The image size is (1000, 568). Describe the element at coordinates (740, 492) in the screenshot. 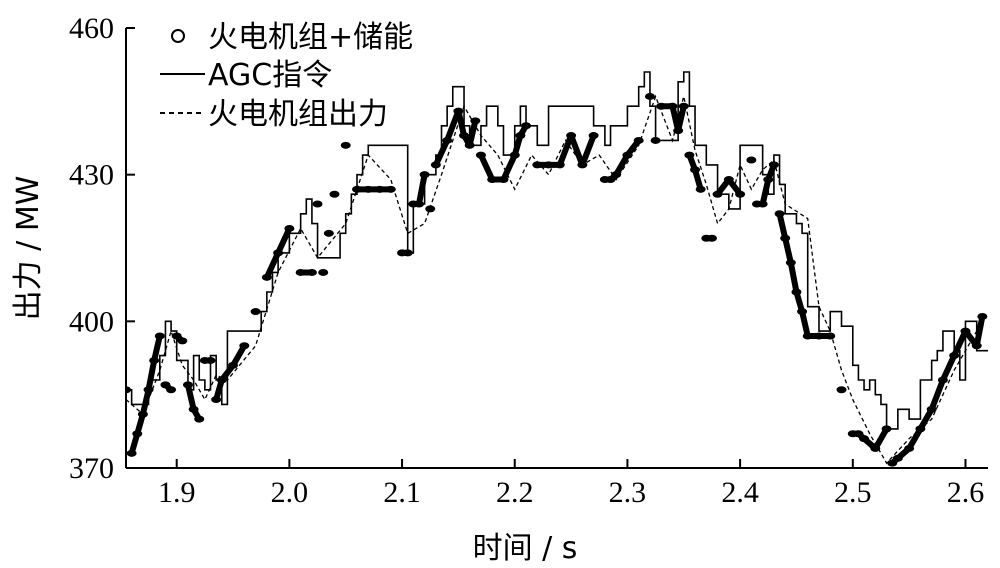

I see `x-tick-label: 2.4` at that location.